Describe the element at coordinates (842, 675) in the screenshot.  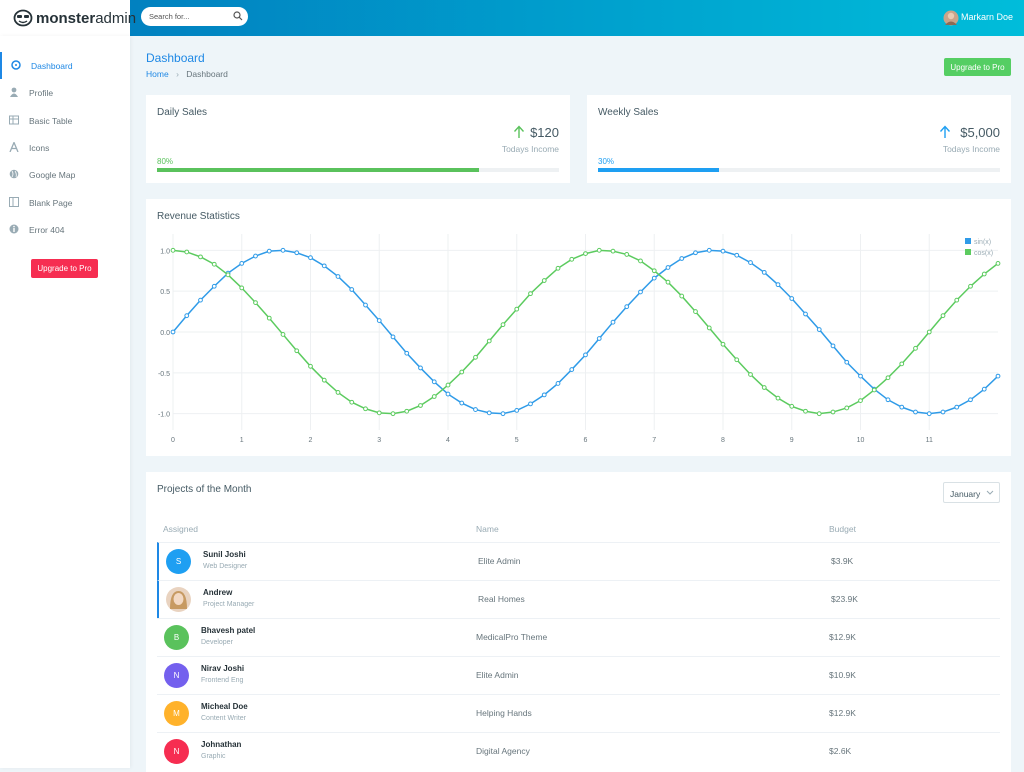
I see `project-budget: $10.9K` at that location.